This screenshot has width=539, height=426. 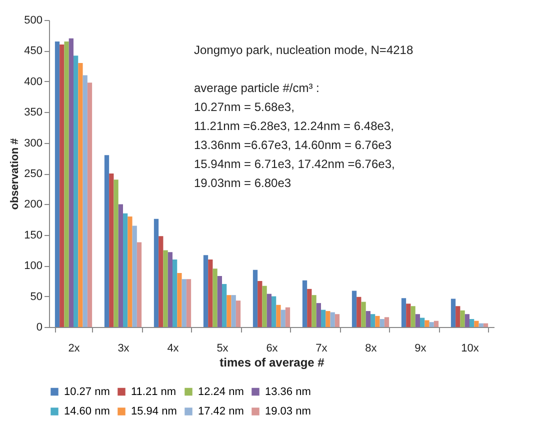 What do you see at coordinates (222, 348) in the screenshot?
I see `x-tick-label: 5x` at bounding box center [222, 348].